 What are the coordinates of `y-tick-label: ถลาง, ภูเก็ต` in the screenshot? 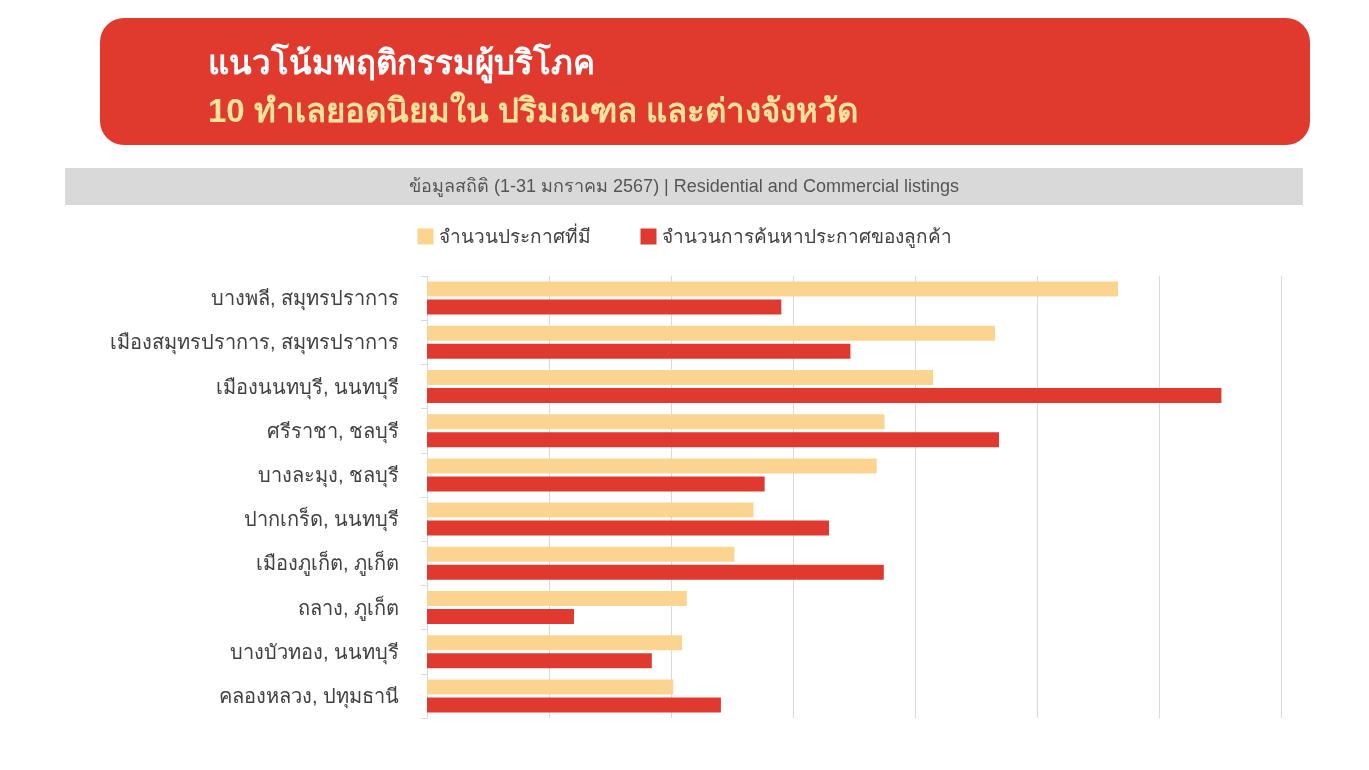 It's located at (348, 607).